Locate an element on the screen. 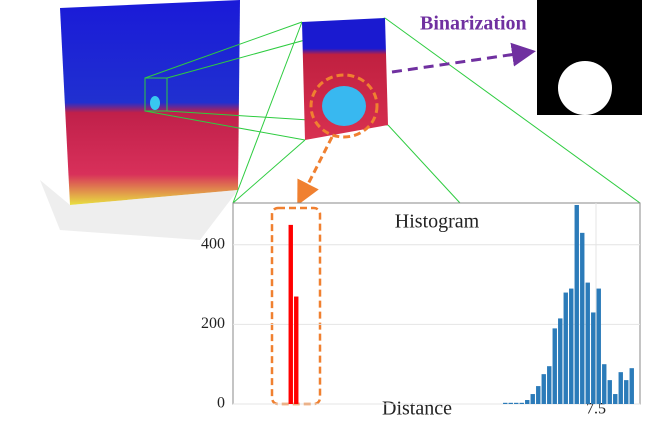 The width and height of the screenshot is (657, 425). annotation: Binarization is located at coordinates (473, 24).